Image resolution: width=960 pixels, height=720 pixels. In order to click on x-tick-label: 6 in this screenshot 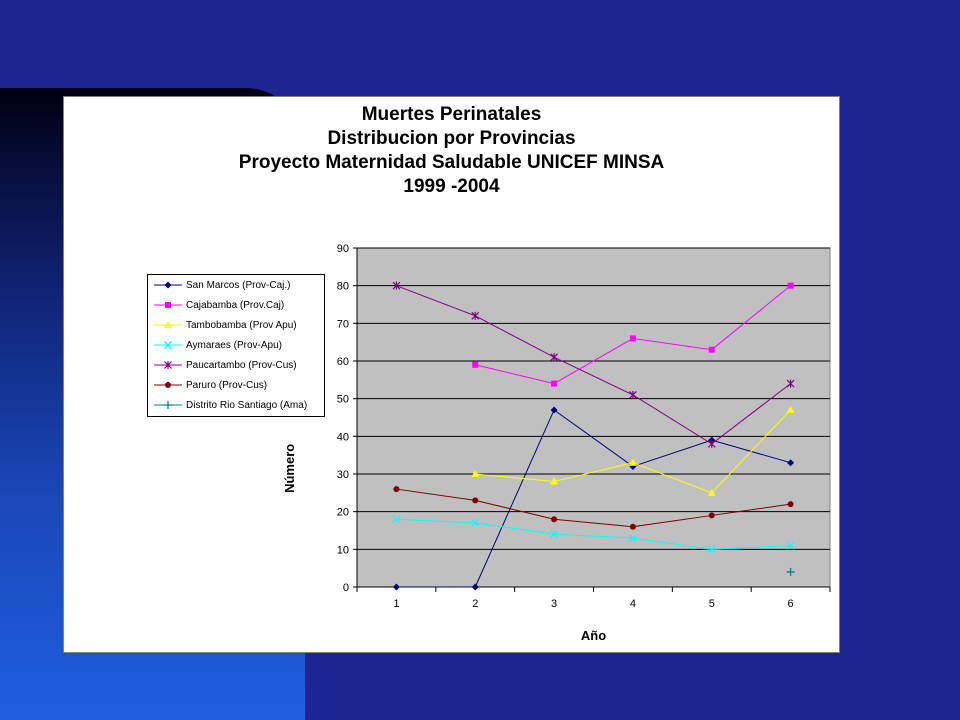, I will do `click(791, 604)`.